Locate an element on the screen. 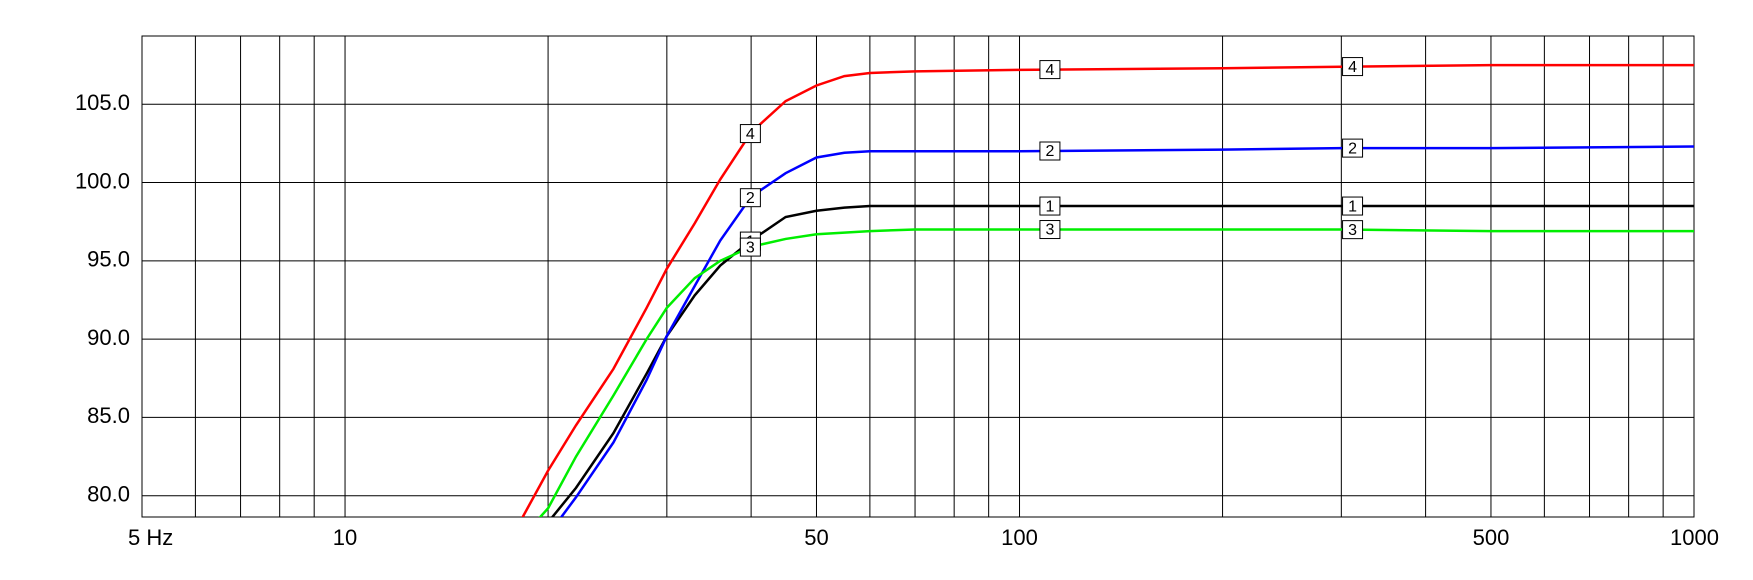 The height and width of the screenshot is (580, 1753). y-tick-label: 80.0 is located at coordinates (108, 494).